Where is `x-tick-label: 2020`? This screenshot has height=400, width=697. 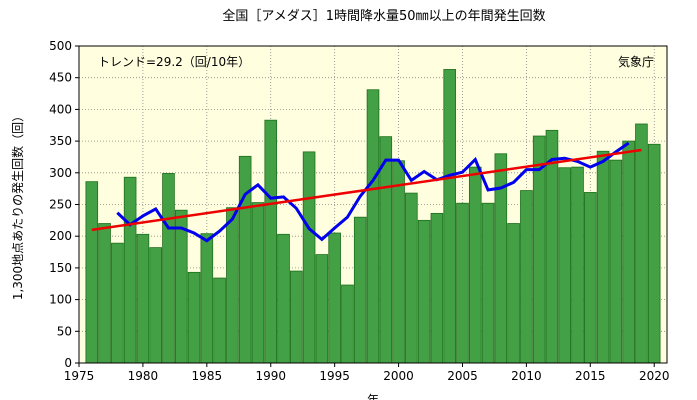
x-tick-label: 2020 is located at coordinates (654, 376).